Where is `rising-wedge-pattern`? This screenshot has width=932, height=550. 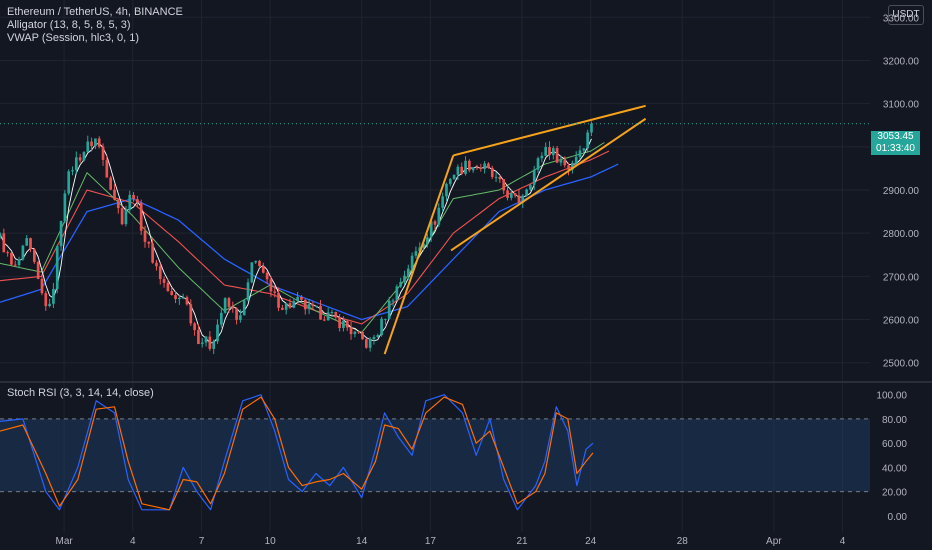
rising-wedge-pattern is located at coordinates (515, 229).